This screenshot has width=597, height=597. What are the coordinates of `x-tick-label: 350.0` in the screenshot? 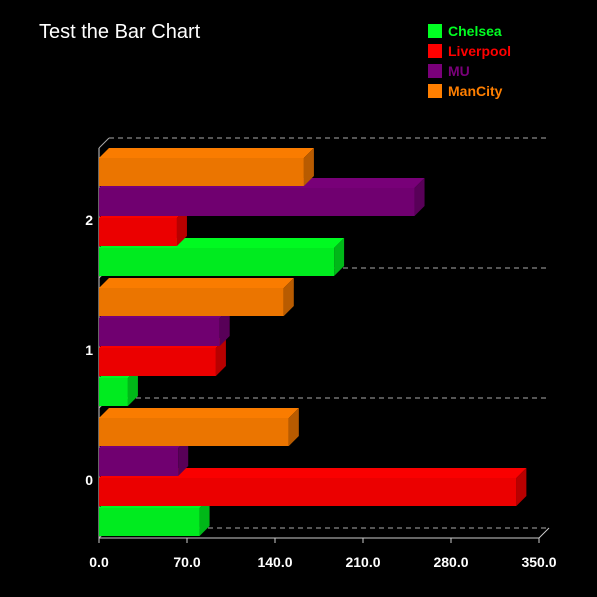 It's located at (538, 562).